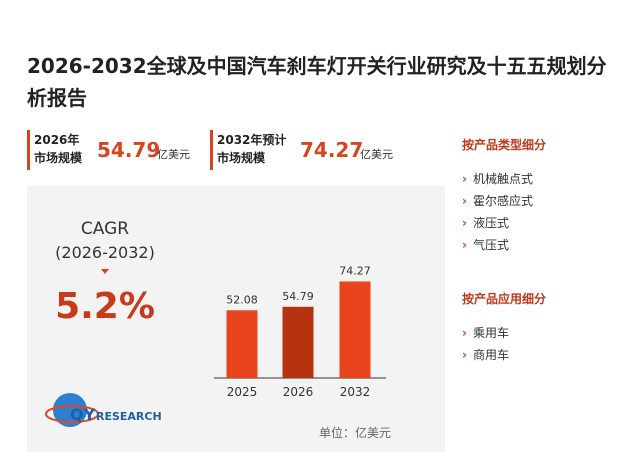 The width and height of the screenshot is (630, 470). Describe the element at coordinates (105, 252) in the screenshot. I see `cagr-period: (2026-2032)` at that location.